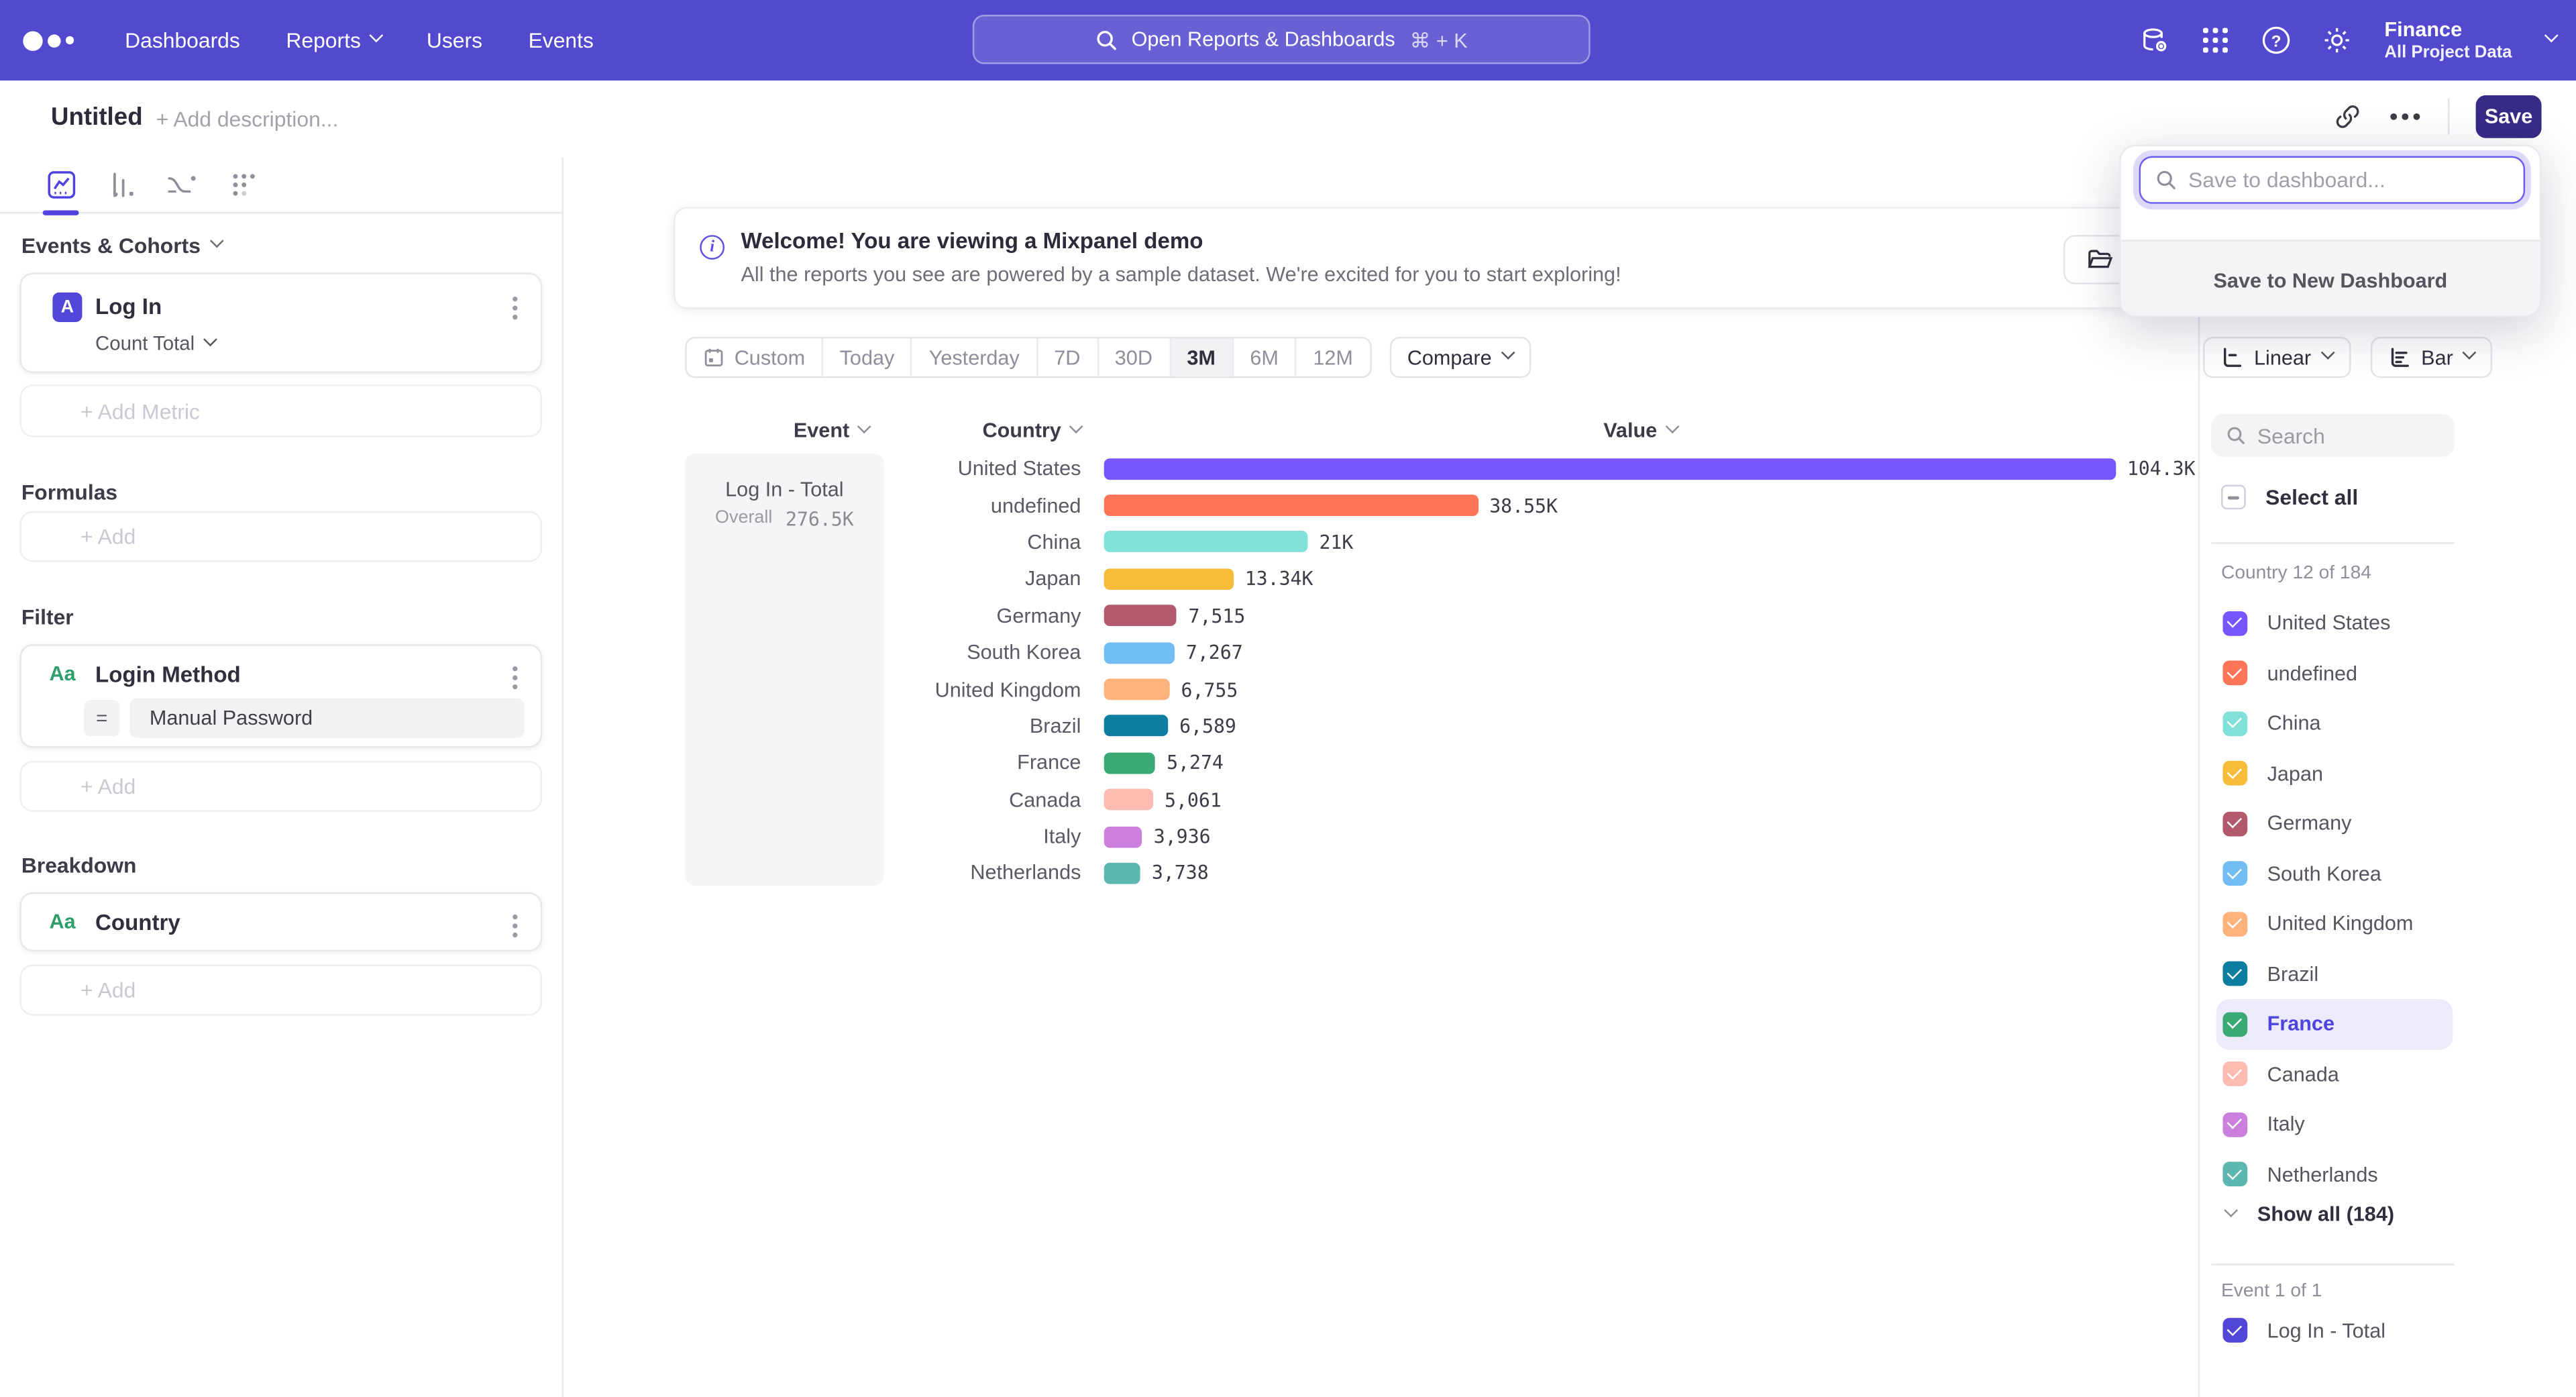 The height and width of the screenshot is (1397, 2576). What do you see at coordinates (128, 307) in the screenshot?
I see `metric-event-name: Log In` at bounding box center [128, 307].